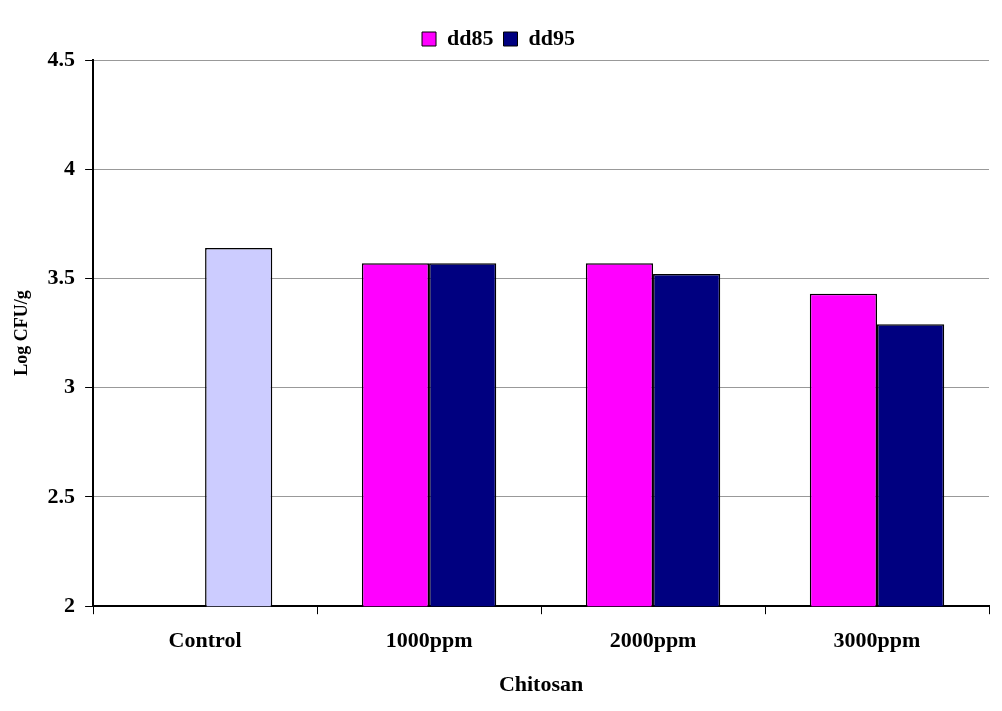 This screenshot has height=711, width=1002. I want to click on x-tick-label: 1000ppm, so click(429, 640).